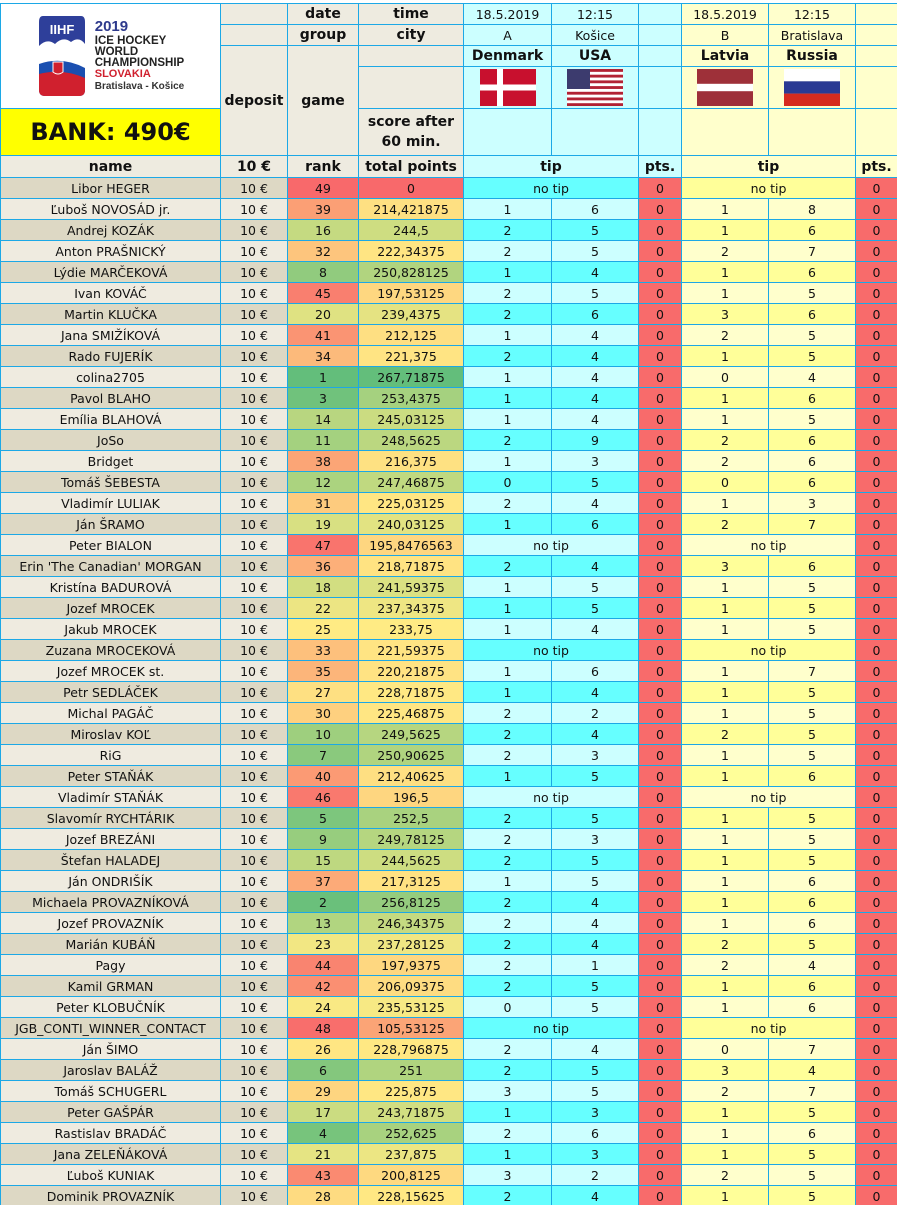 The height and width of the screenshot is (1205, 897). I want to click on tip-away-goals: 1, so click(595, 965).